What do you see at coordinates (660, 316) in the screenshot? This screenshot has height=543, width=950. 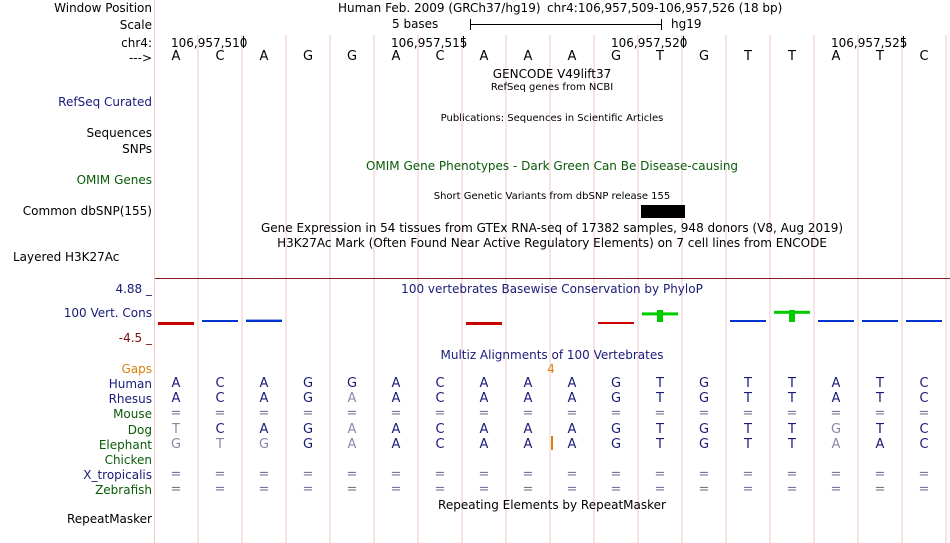 I see `phylop-peak` at bounding box center [660, 316].